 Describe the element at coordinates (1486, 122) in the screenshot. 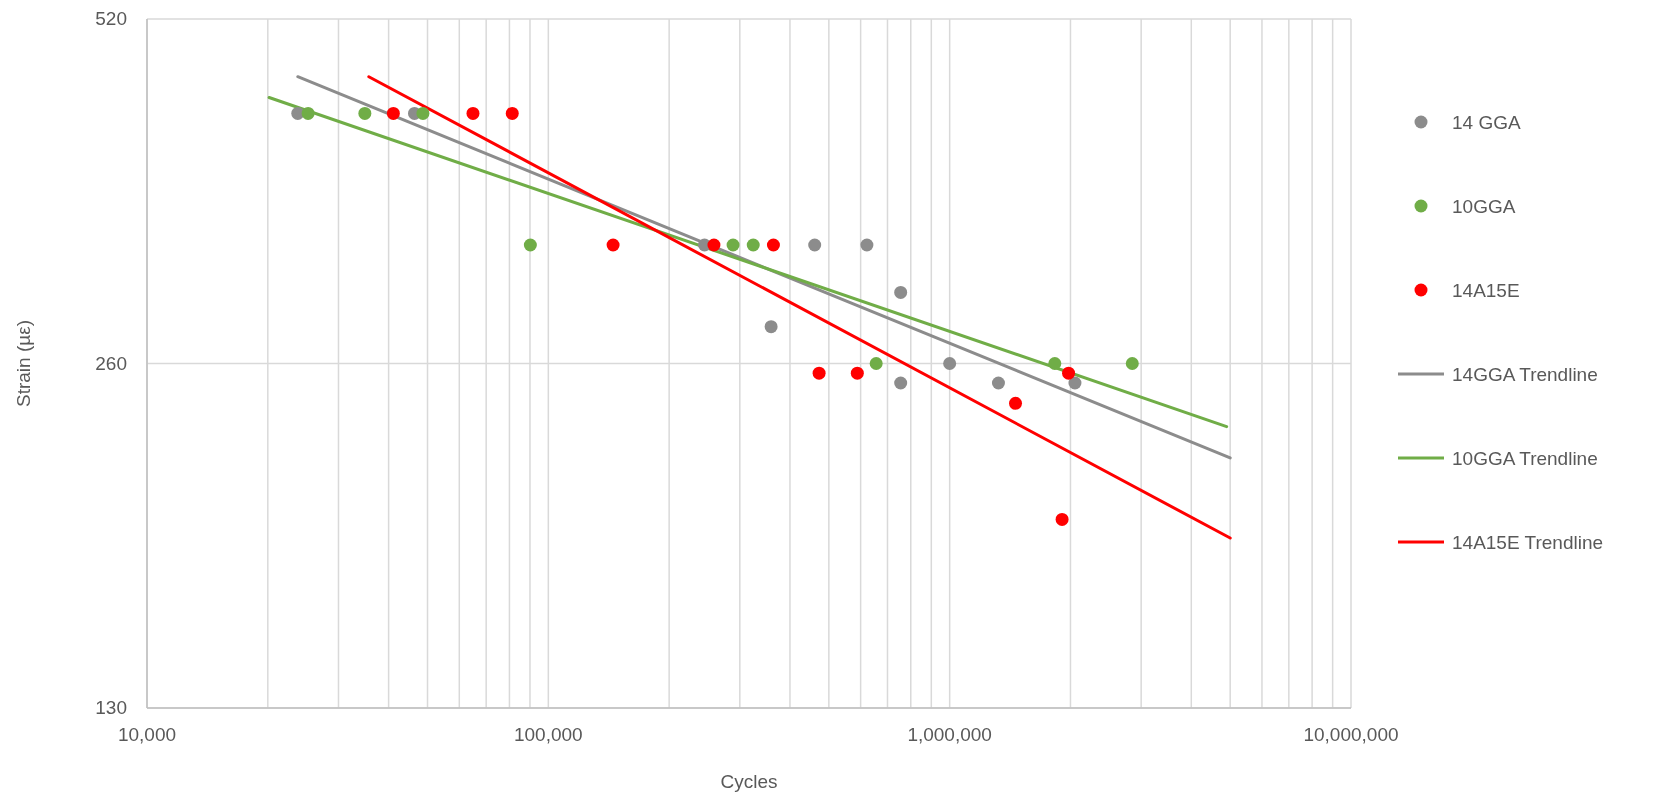

I see `legend-label: 14 GGA` at that location.